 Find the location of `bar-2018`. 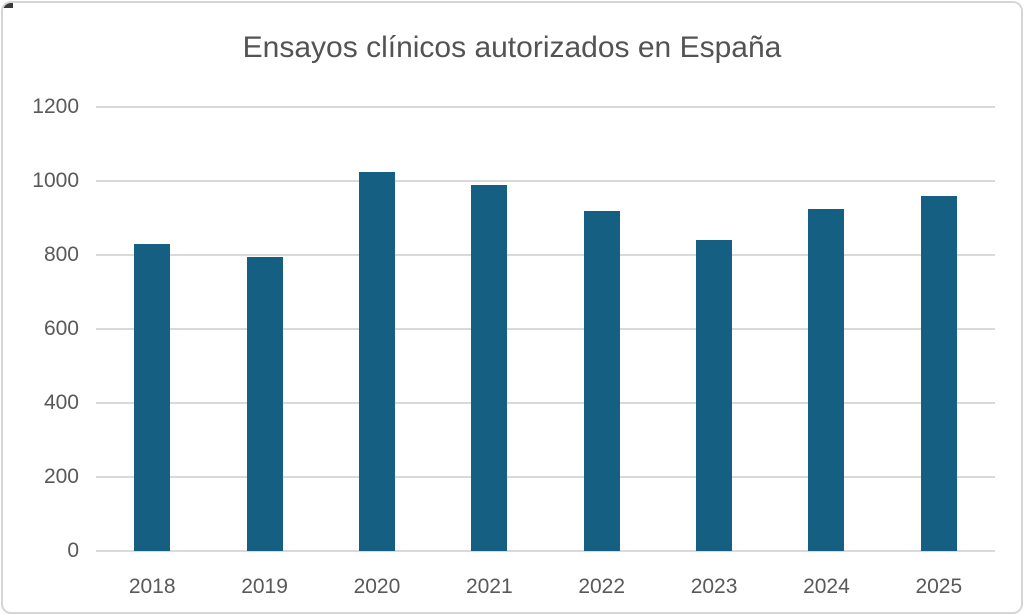

bar-2018 is located at coordinates (152, 397).